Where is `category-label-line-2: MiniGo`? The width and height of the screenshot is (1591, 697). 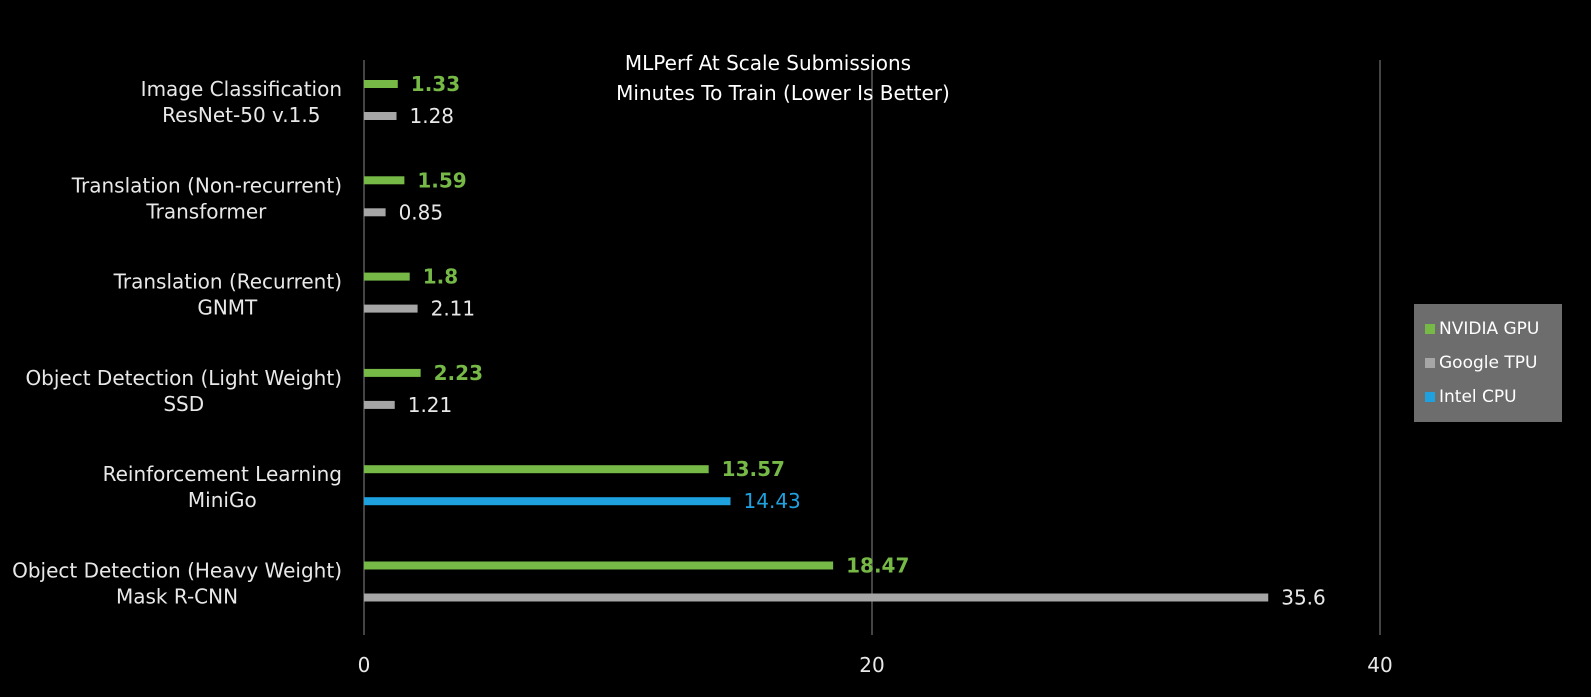 category-label-line-2: MiniGo is located at coordinates (222, 500).